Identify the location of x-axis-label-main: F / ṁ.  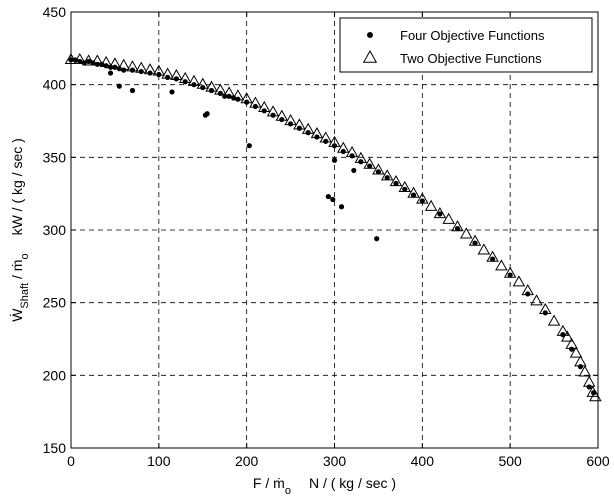
(269, 483).